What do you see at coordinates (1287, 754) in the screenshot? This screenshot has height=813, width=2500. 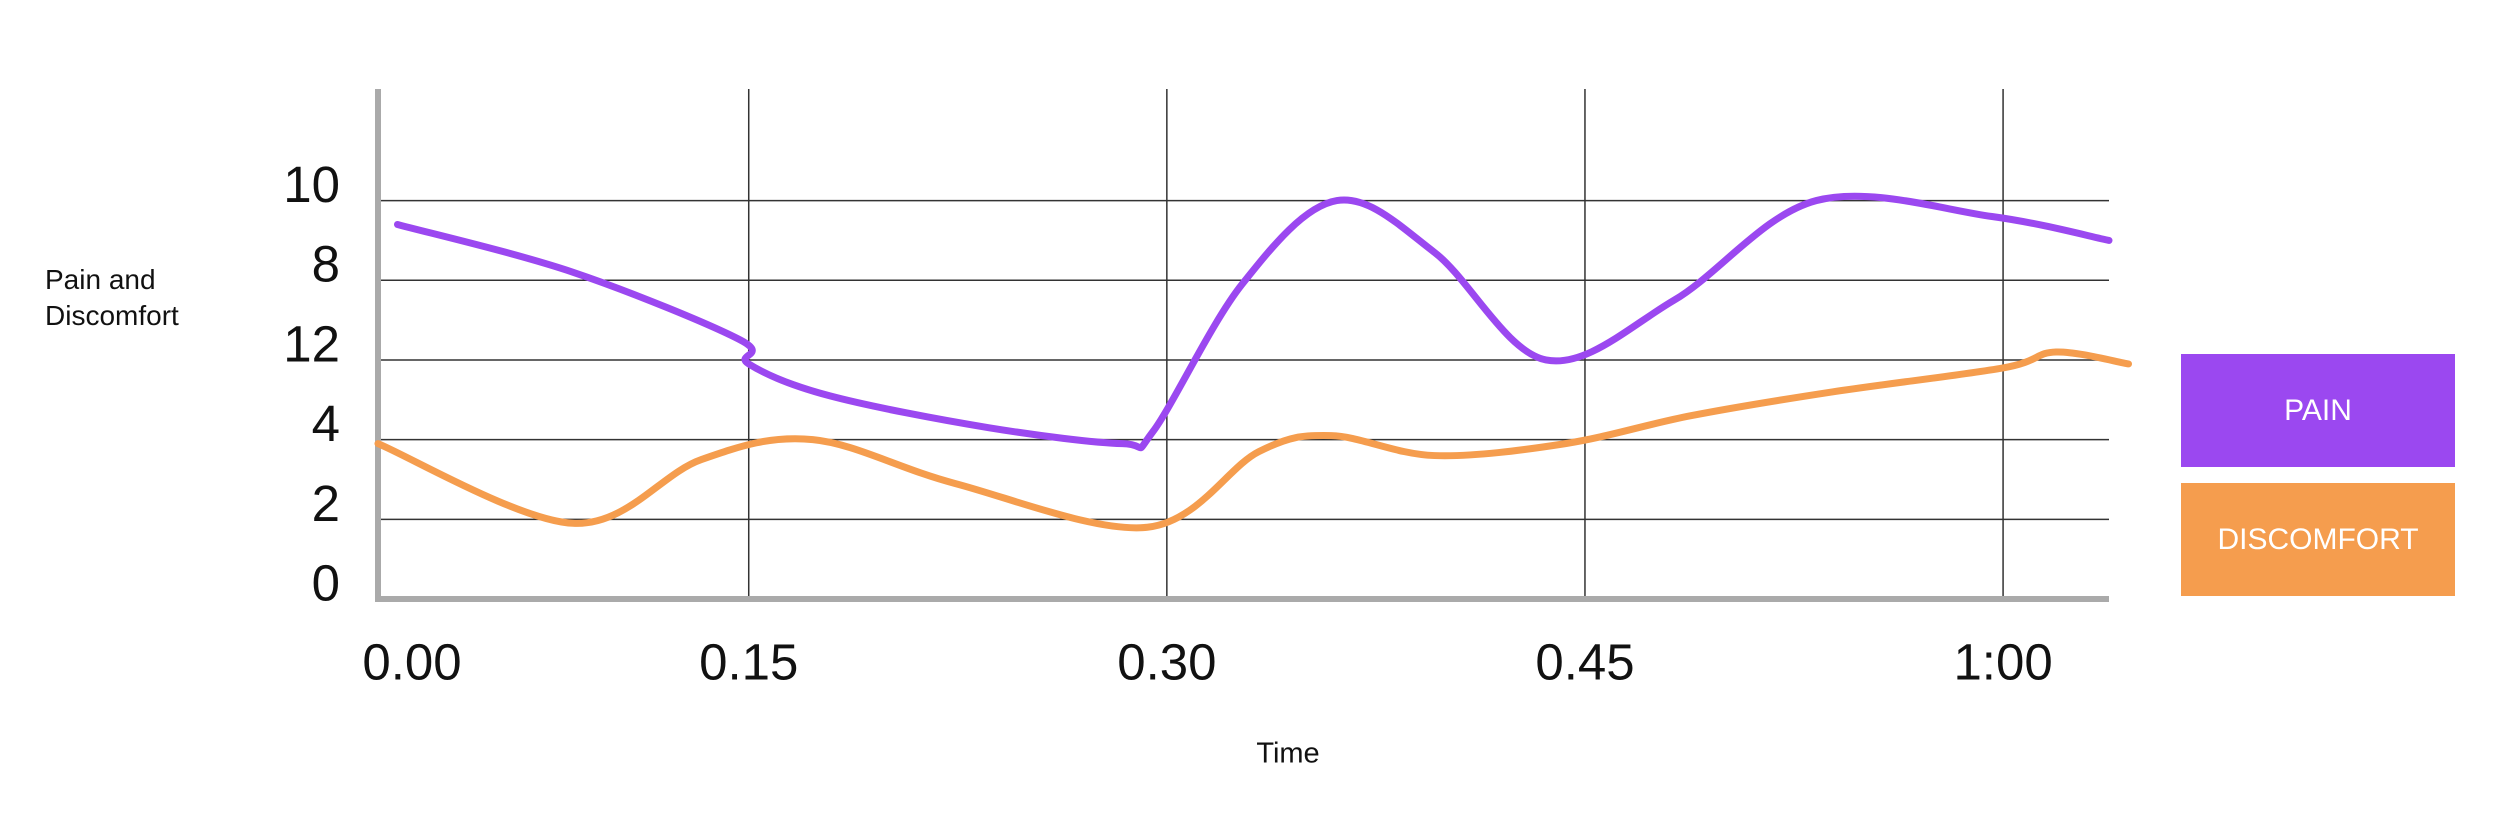 I see `x-axis-label: Time` at bounding box center [1287, 754].